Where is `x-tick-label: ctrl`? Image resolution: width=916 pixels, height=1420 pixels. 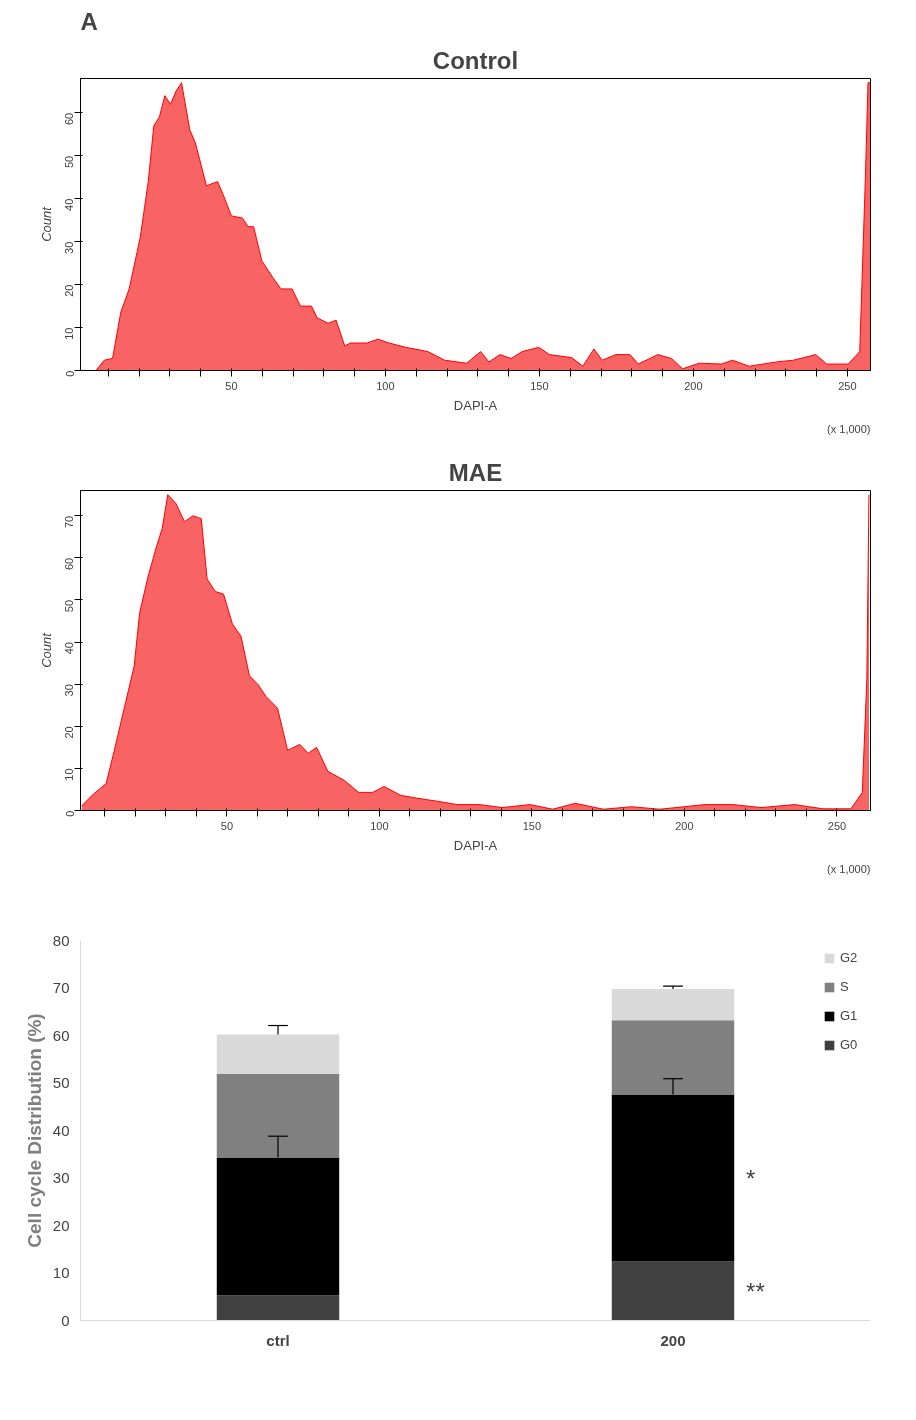 x-tick-label: ctrl is located at coordinates (278, 1340).